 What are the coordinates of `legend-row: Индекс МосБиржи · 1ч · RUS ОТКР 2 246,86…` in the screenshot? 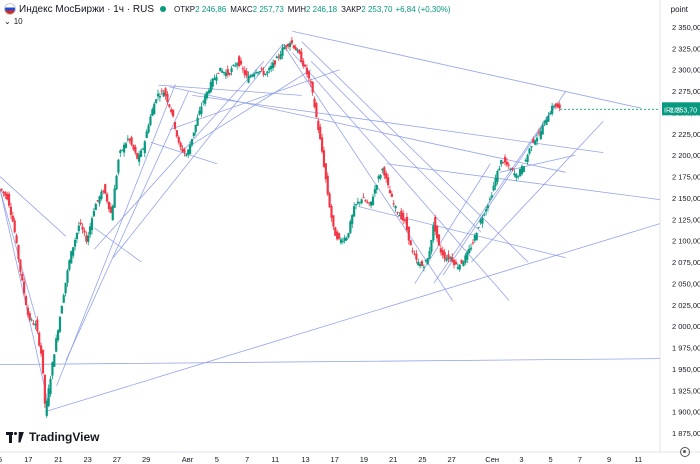 It's located at (227, 9).